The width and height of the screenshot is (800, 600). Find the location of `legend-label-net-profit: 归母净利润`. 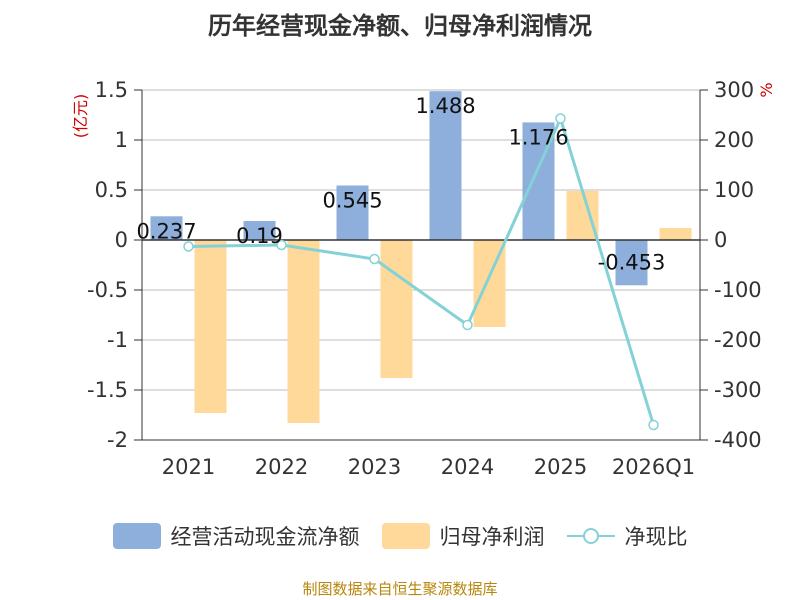

legend-label-net-profit: 归母净利润 is located at coordinates (492, 537).